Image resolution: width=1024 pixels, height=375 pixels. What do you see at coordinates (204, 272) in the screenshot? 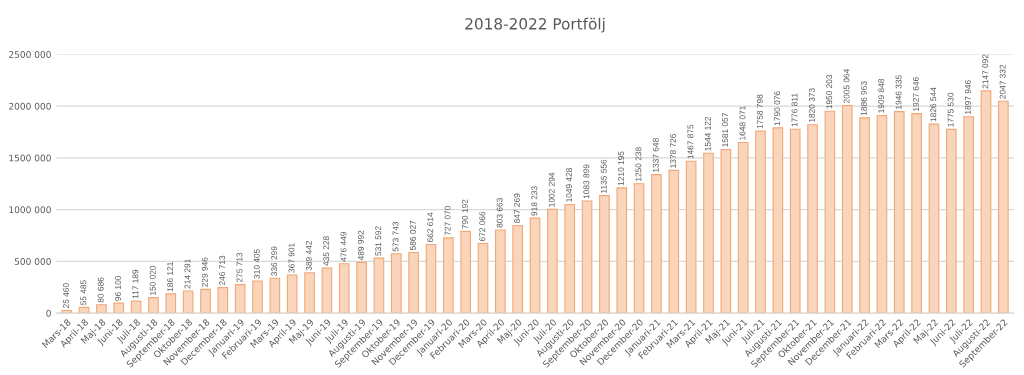
I see `data-label: 229 946` at bounding box center [204, 272].